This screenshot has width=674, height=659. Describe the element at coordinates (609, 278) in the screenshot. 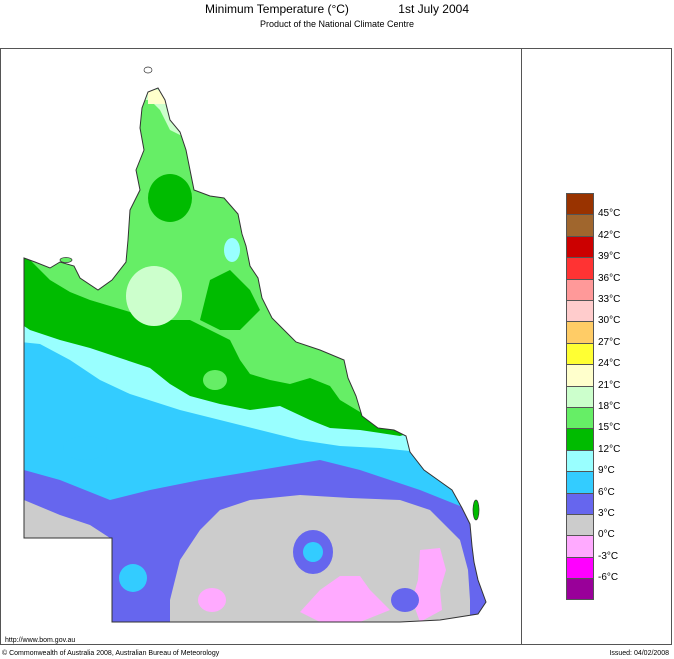

I see `legend-label: 36°C` at that location.